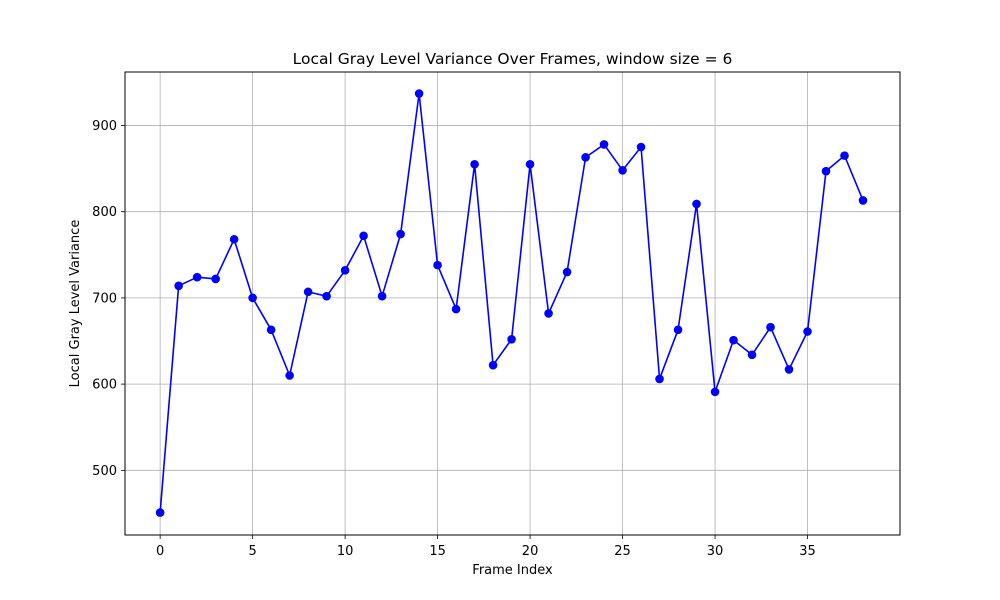  Describe the element at coordinates (104, 385) in the screenshot. I see `y-tick-label: 600` at that location.